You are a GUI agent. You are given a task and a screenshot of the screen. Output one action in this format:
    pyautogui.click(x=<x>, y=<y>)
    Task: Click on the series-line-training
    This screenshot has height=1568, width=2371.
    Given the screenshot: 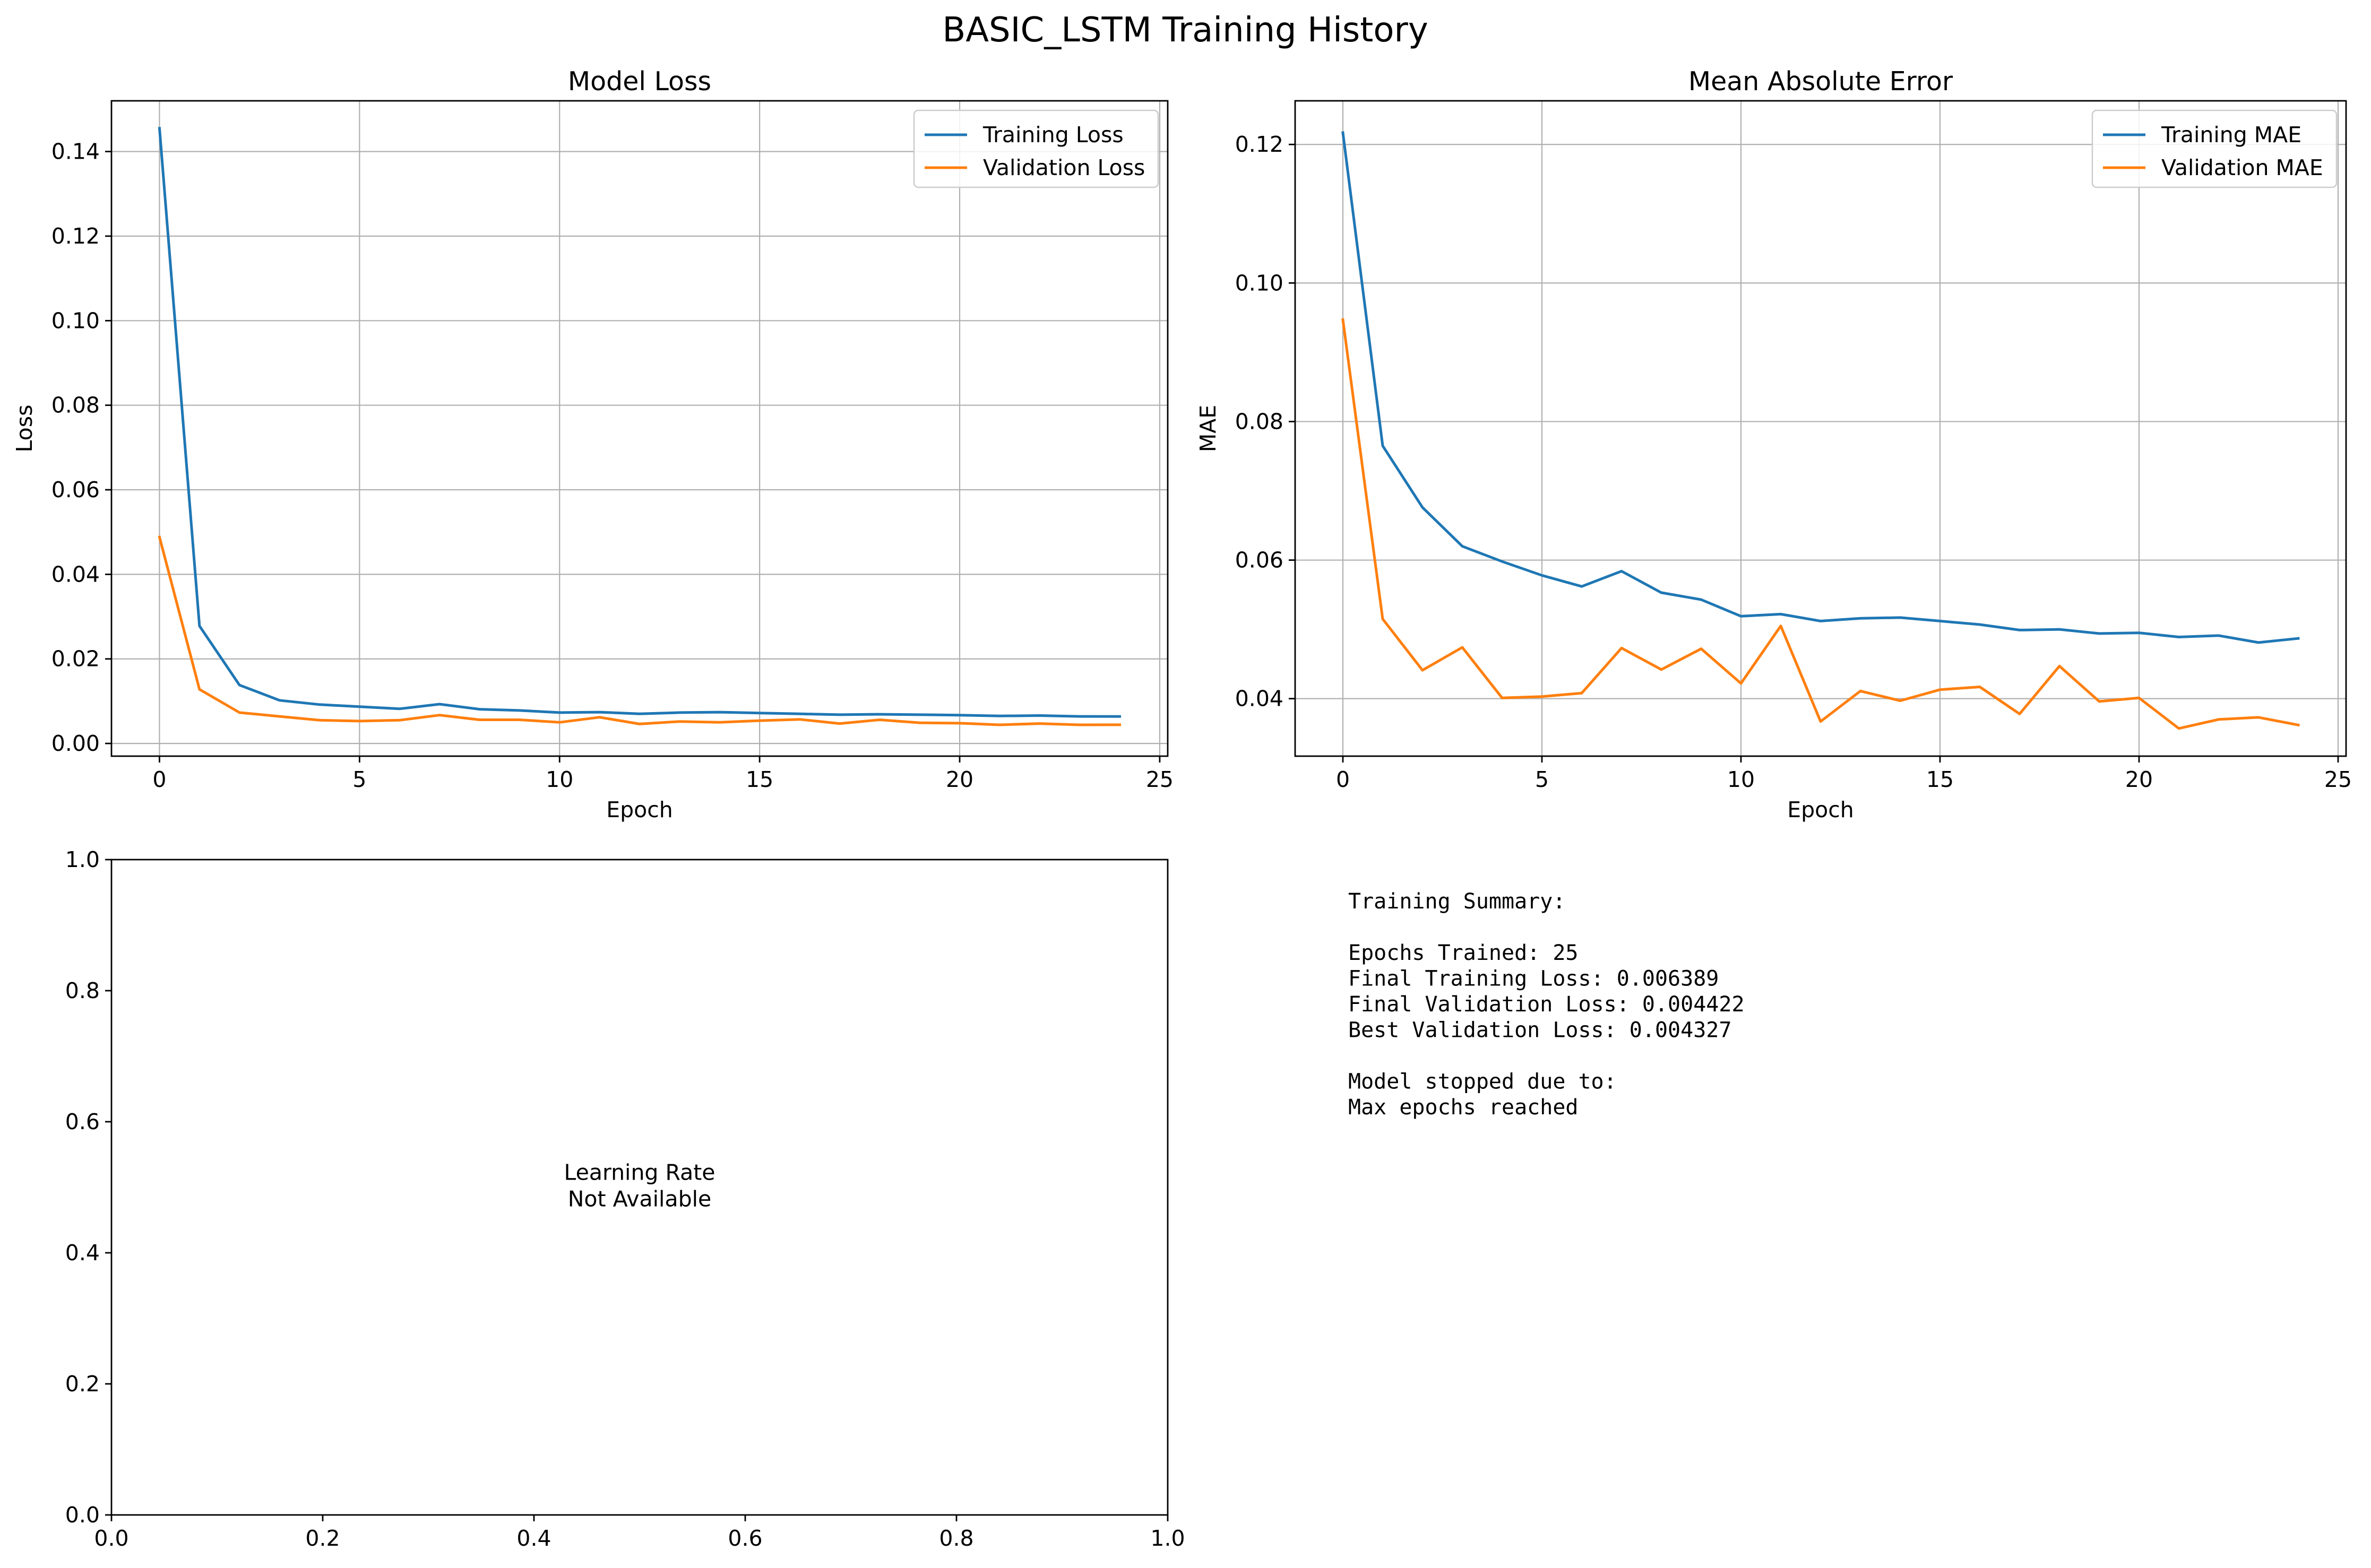 What is the action you would take?
    pyautogui.click(x=1820, y=387)
    